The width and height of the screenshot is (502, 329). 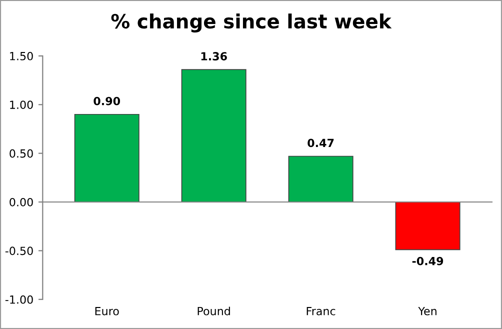 I want to click on y-tick-label: -1.00, so click(x=19, y=299).